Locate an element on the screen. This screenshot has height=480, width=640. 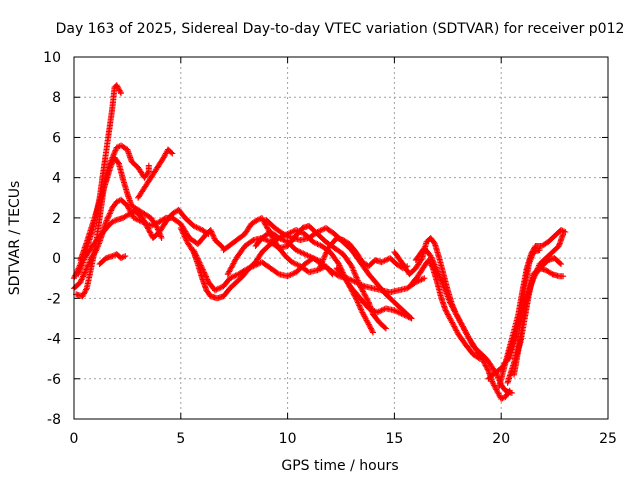
y-tick-label: 8 is located at coordinates (56, 98).